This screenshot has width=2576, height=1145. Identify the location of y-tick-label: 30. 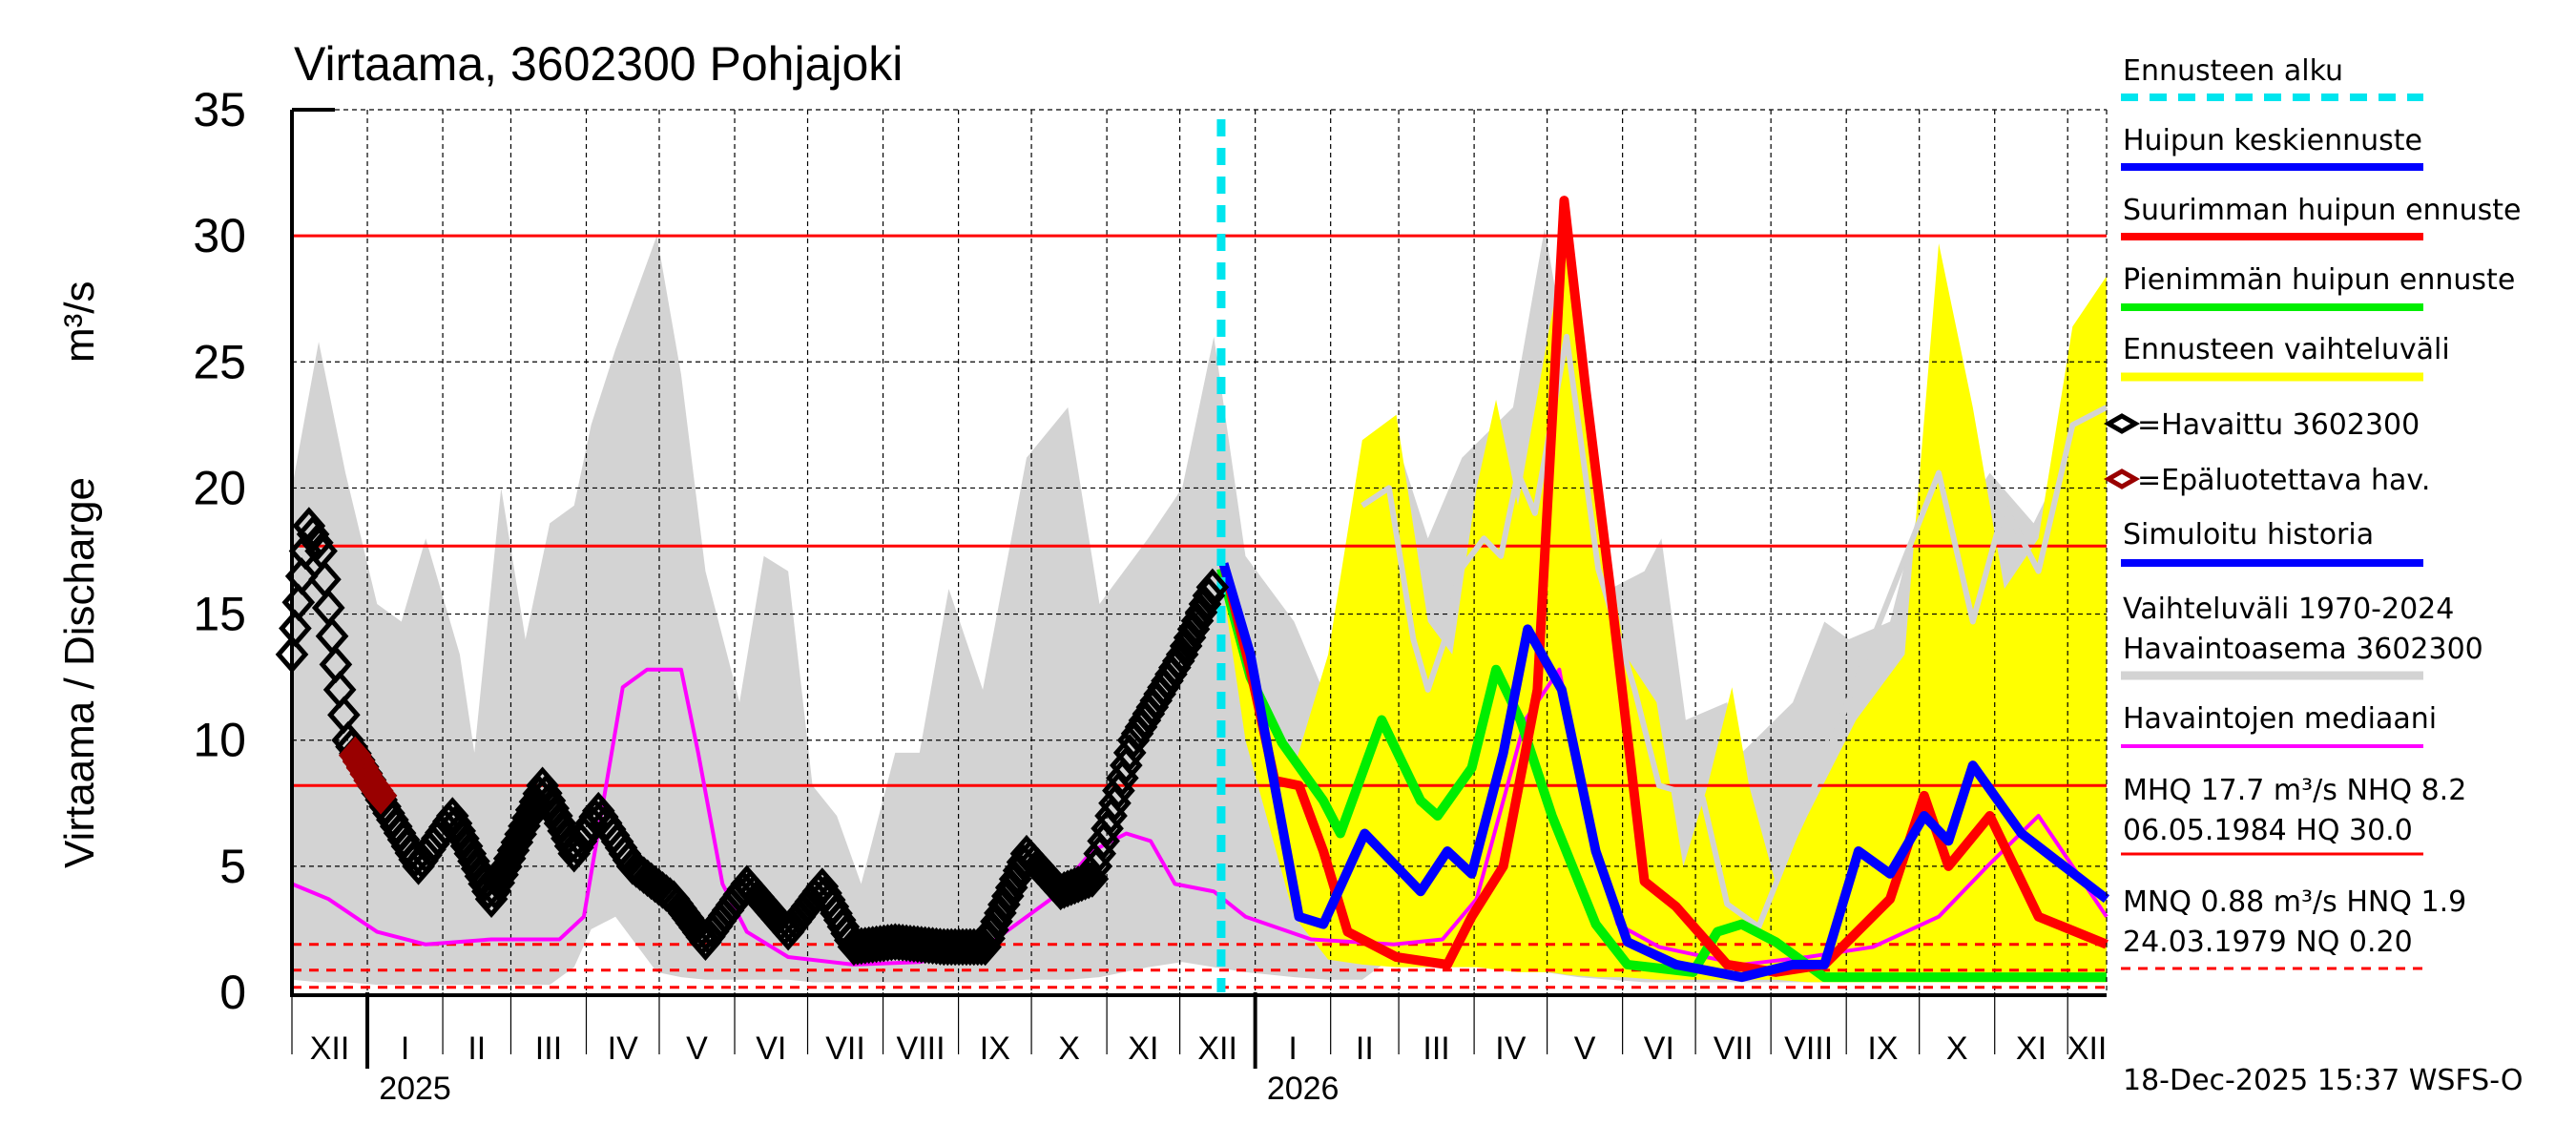
(219, 235).